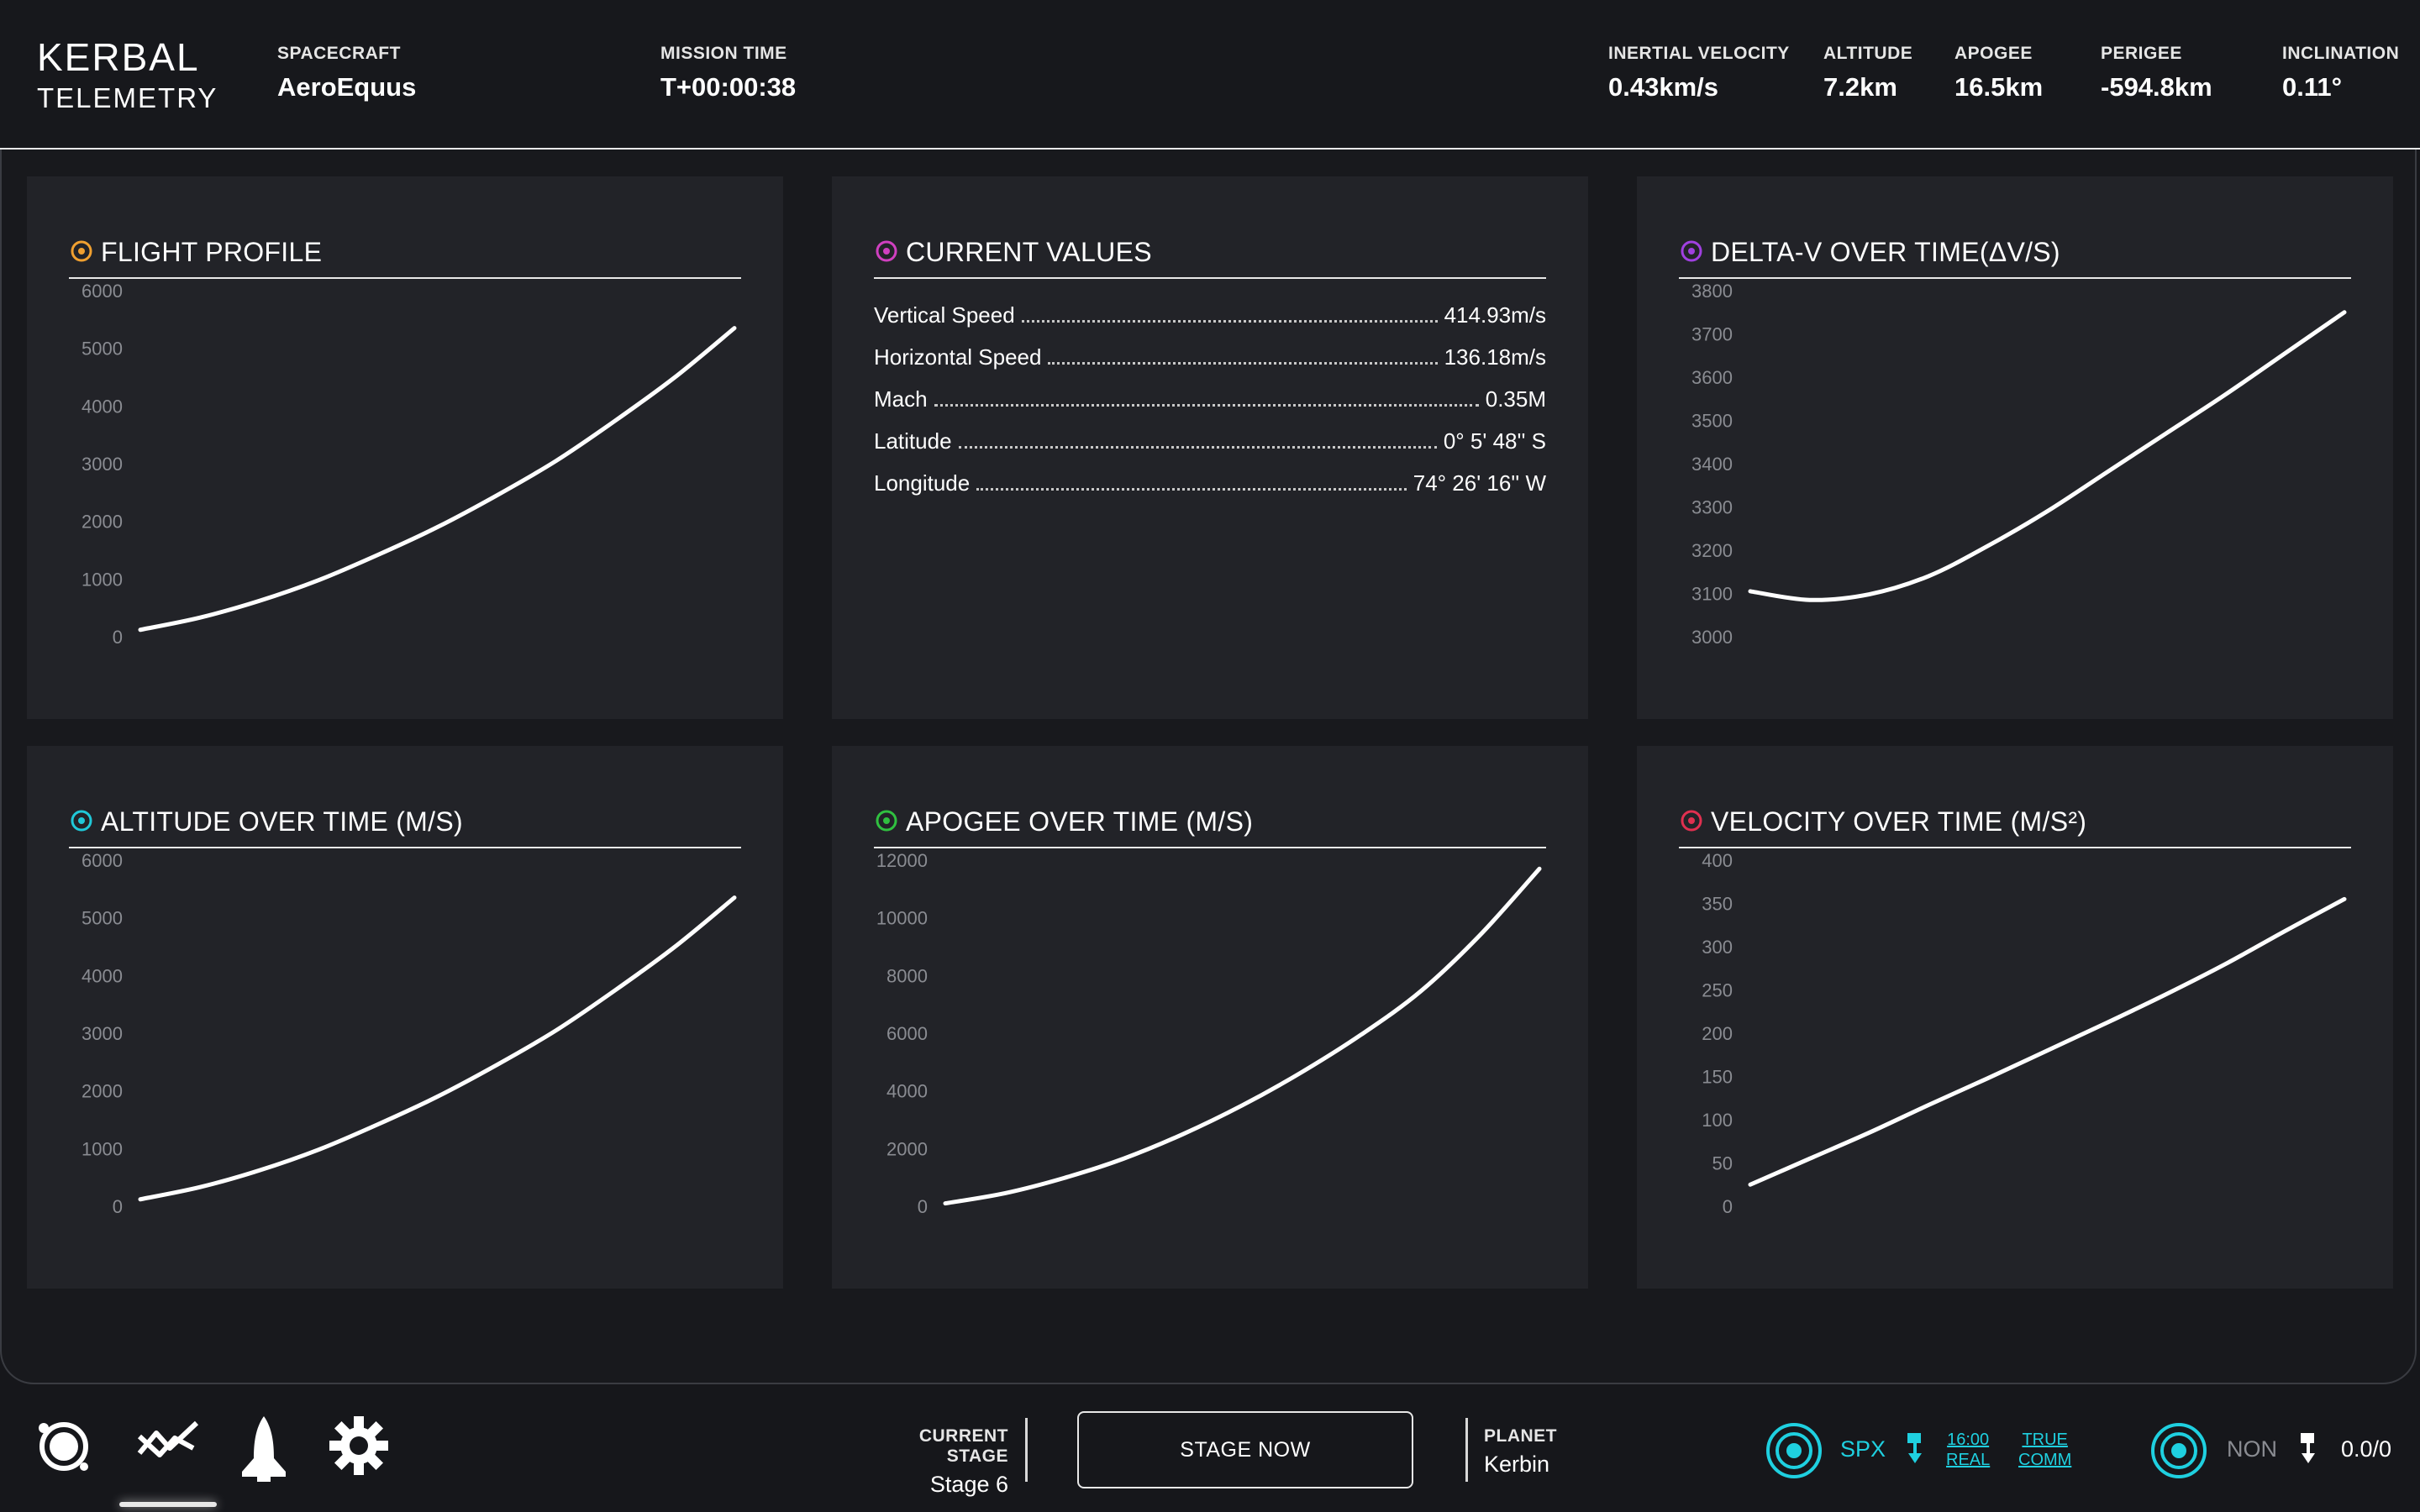  I want to click on y-tick-label: 300, so click(1717, 947).